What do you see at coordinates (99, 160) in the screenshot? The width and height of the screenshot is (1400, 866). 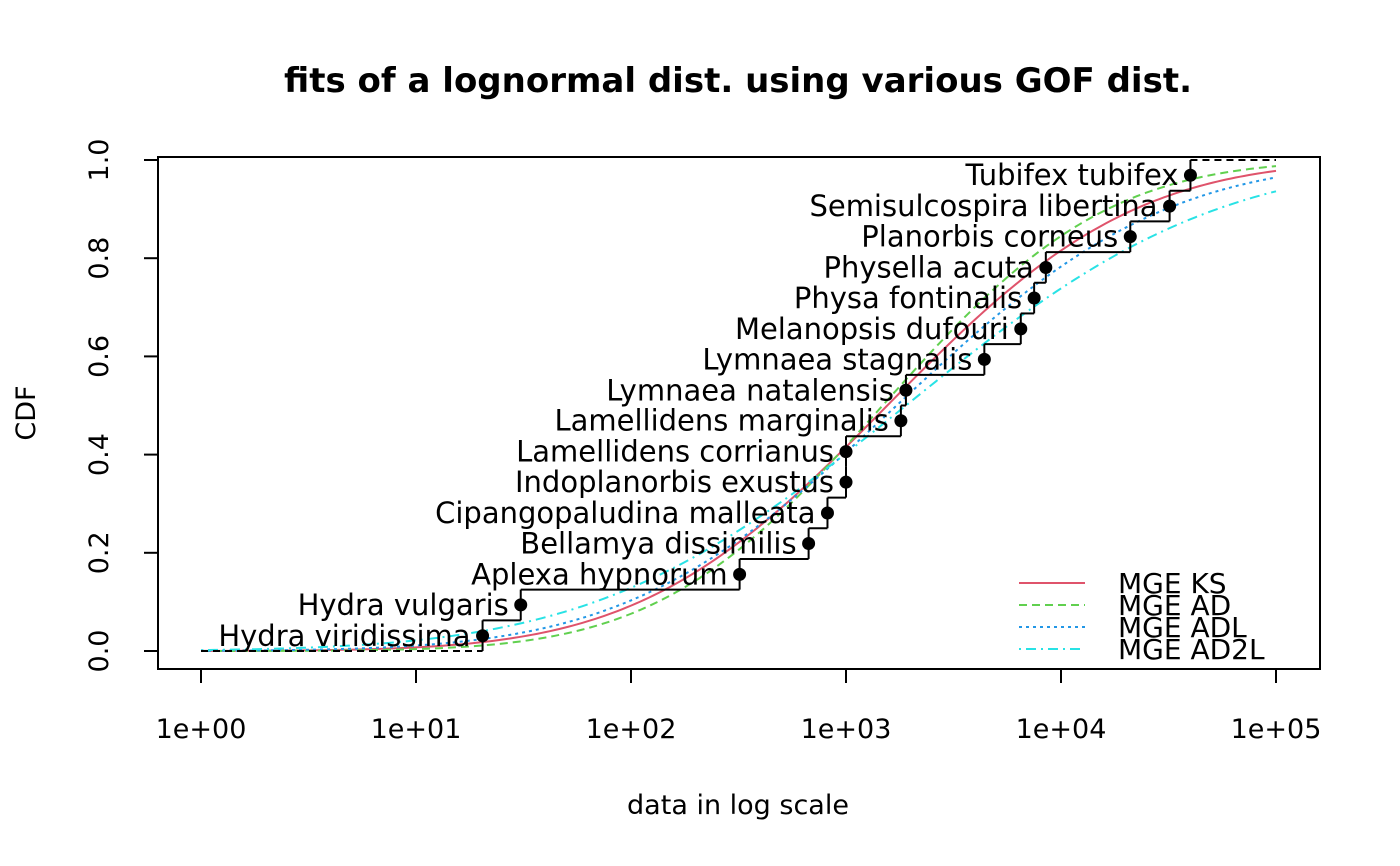 I see `y-tick-label: 1.0` at bounding box center [99, 160].